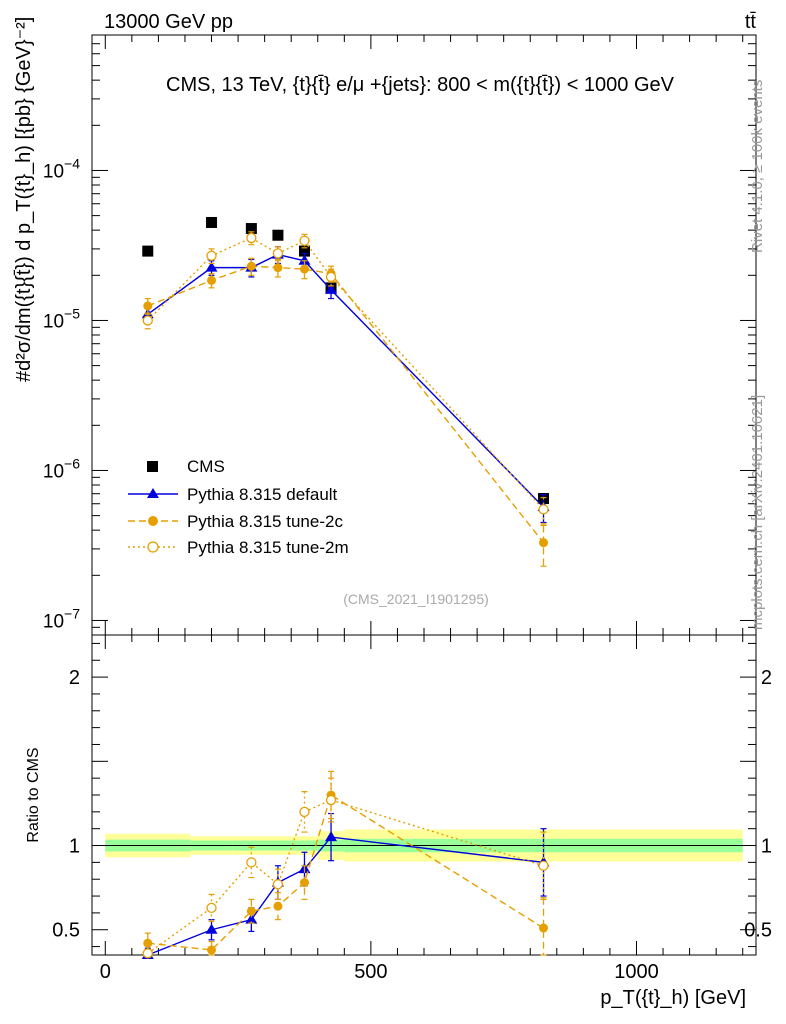 This screenshot has height=1024, width=786. Describe the element at coordinates (153, 547) in the screenshot. I see `legend-marker-tune2m` at that location.